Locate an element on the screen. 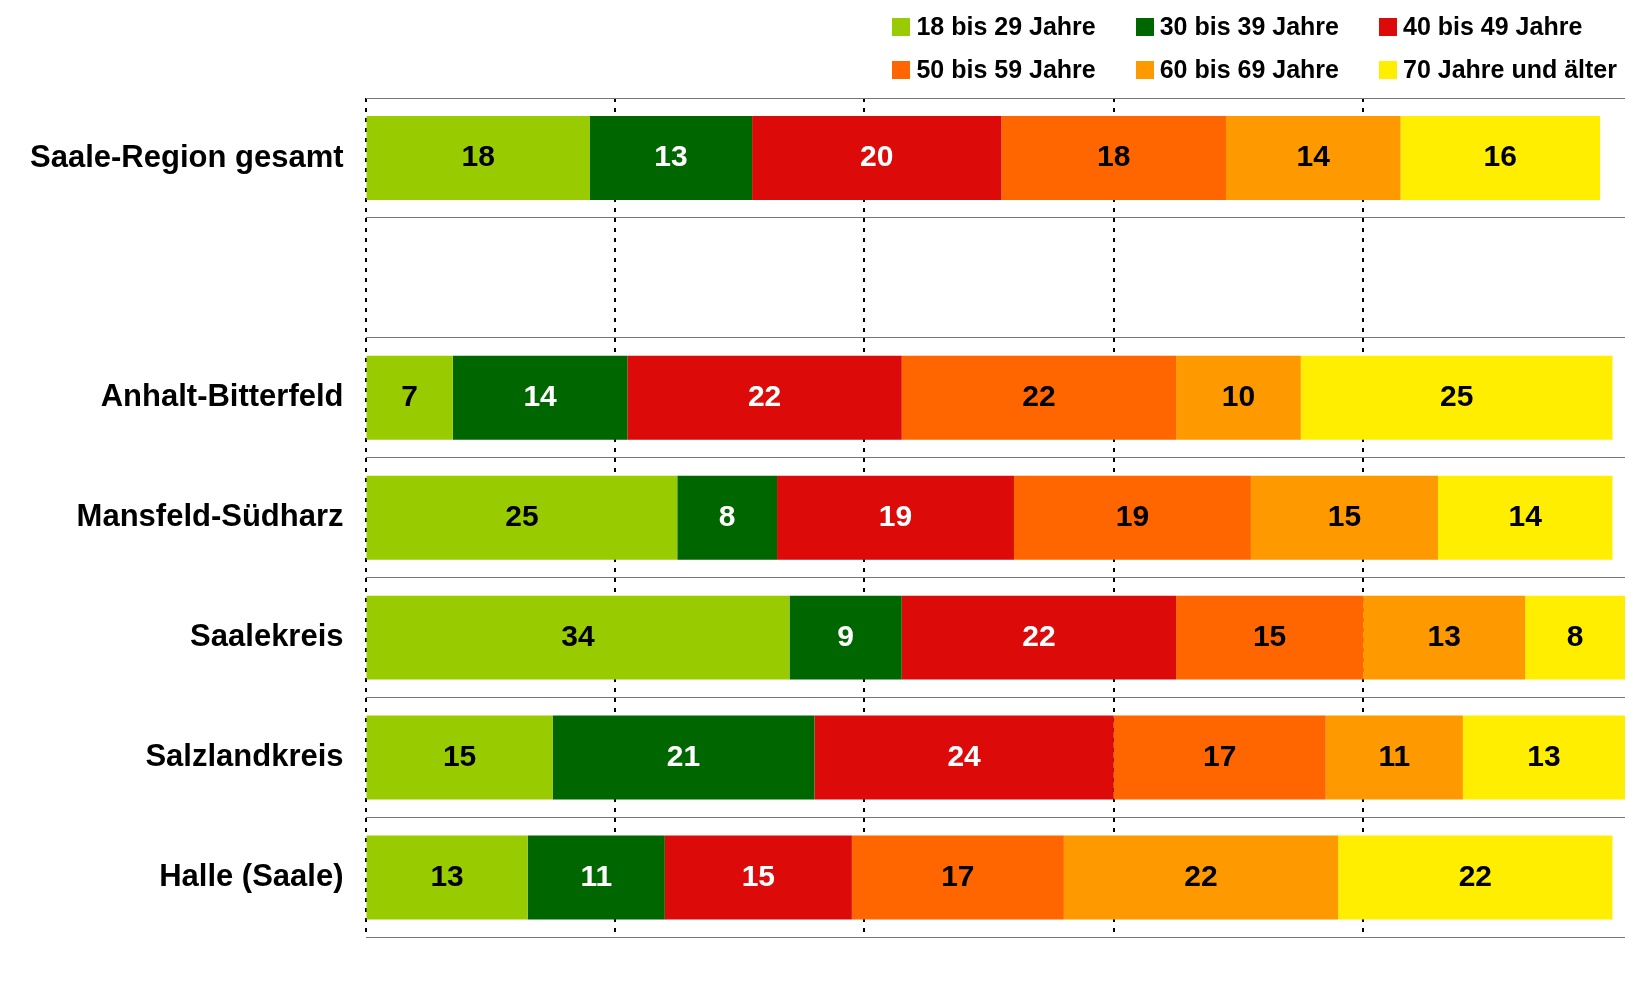 This screenshot has width=1633, height=986. y-tick-label: Anhalt-Bitterfeld is located at coordinates (222, 396).